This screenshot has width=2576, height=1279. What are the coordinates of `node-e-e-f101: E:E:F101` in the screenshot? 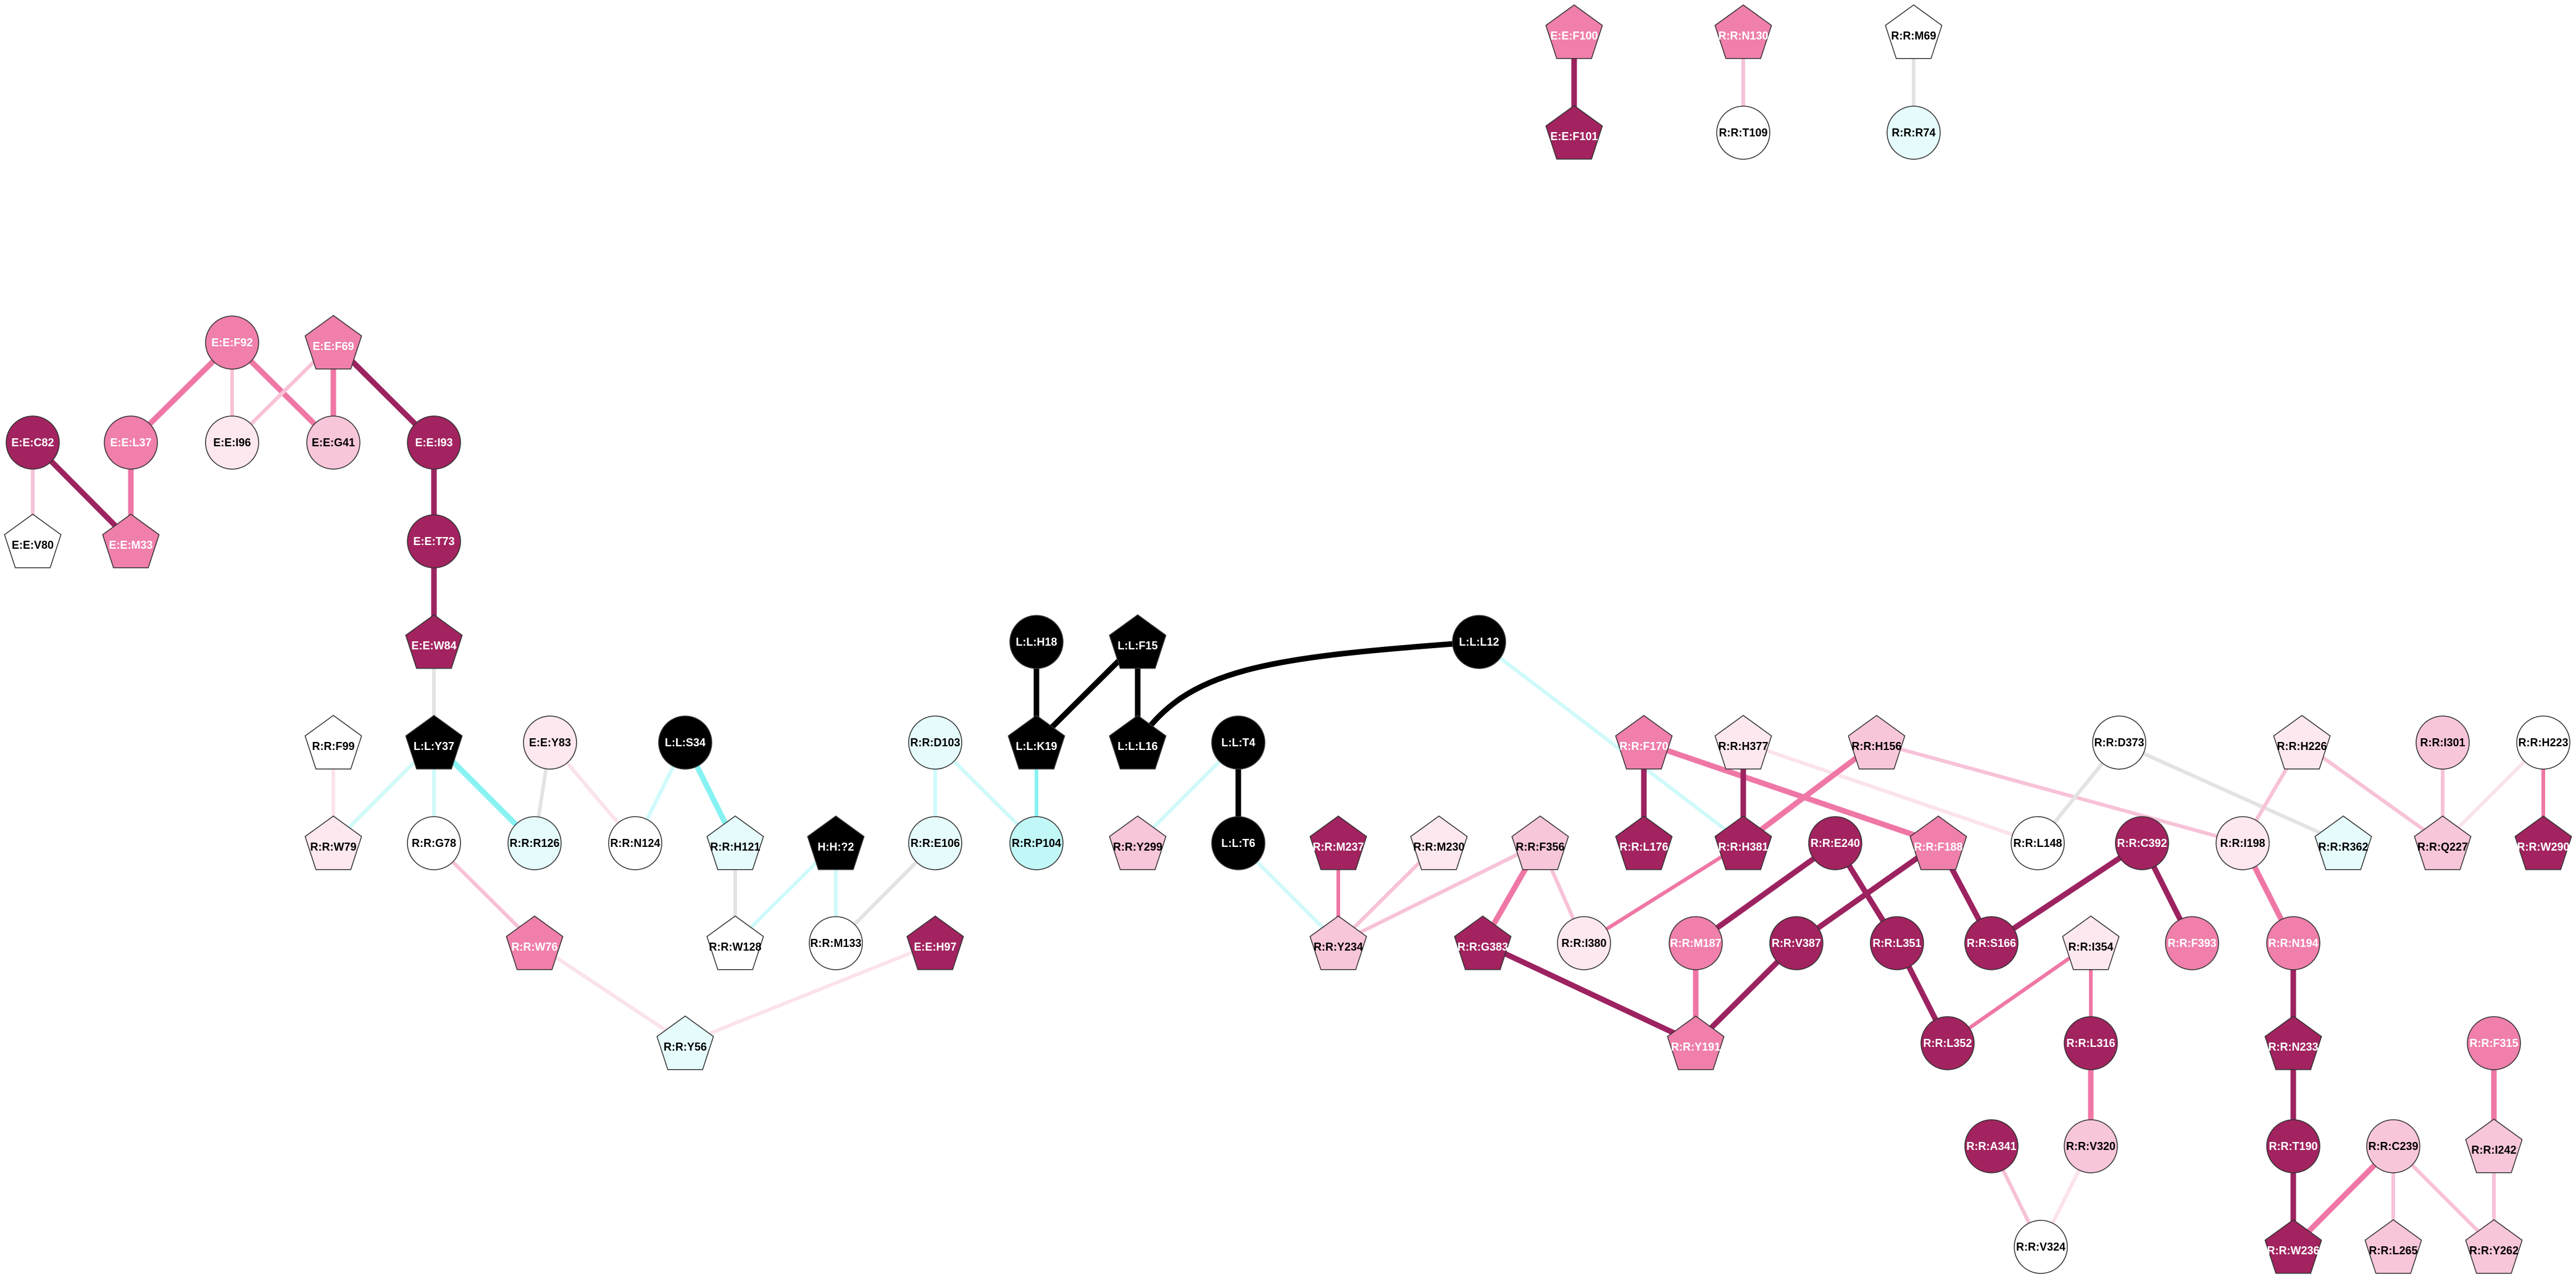 It's located at (1574, 132).